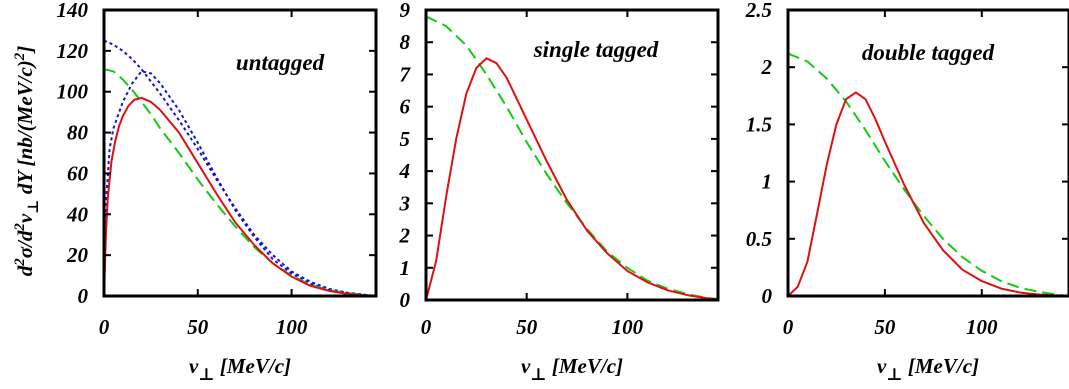 Image resolution: width=1069 pixels, height=389 pixels. What do you see at coordinates (73, 11) in the screenshot?
I see `y-tick-label: 140` at bounding box center [73, 11].